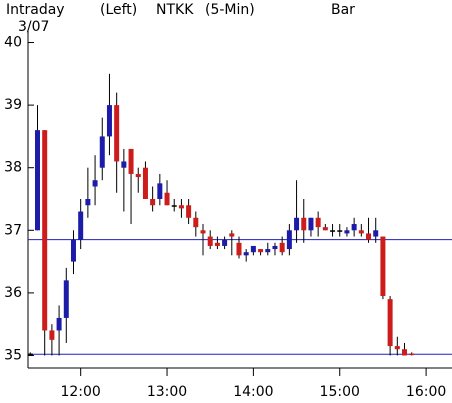 This screenshot has width=452, height=403. Describe the element at coordinates (13, 43) in the screenshot. I see `y-tick-label: 40` at that location.